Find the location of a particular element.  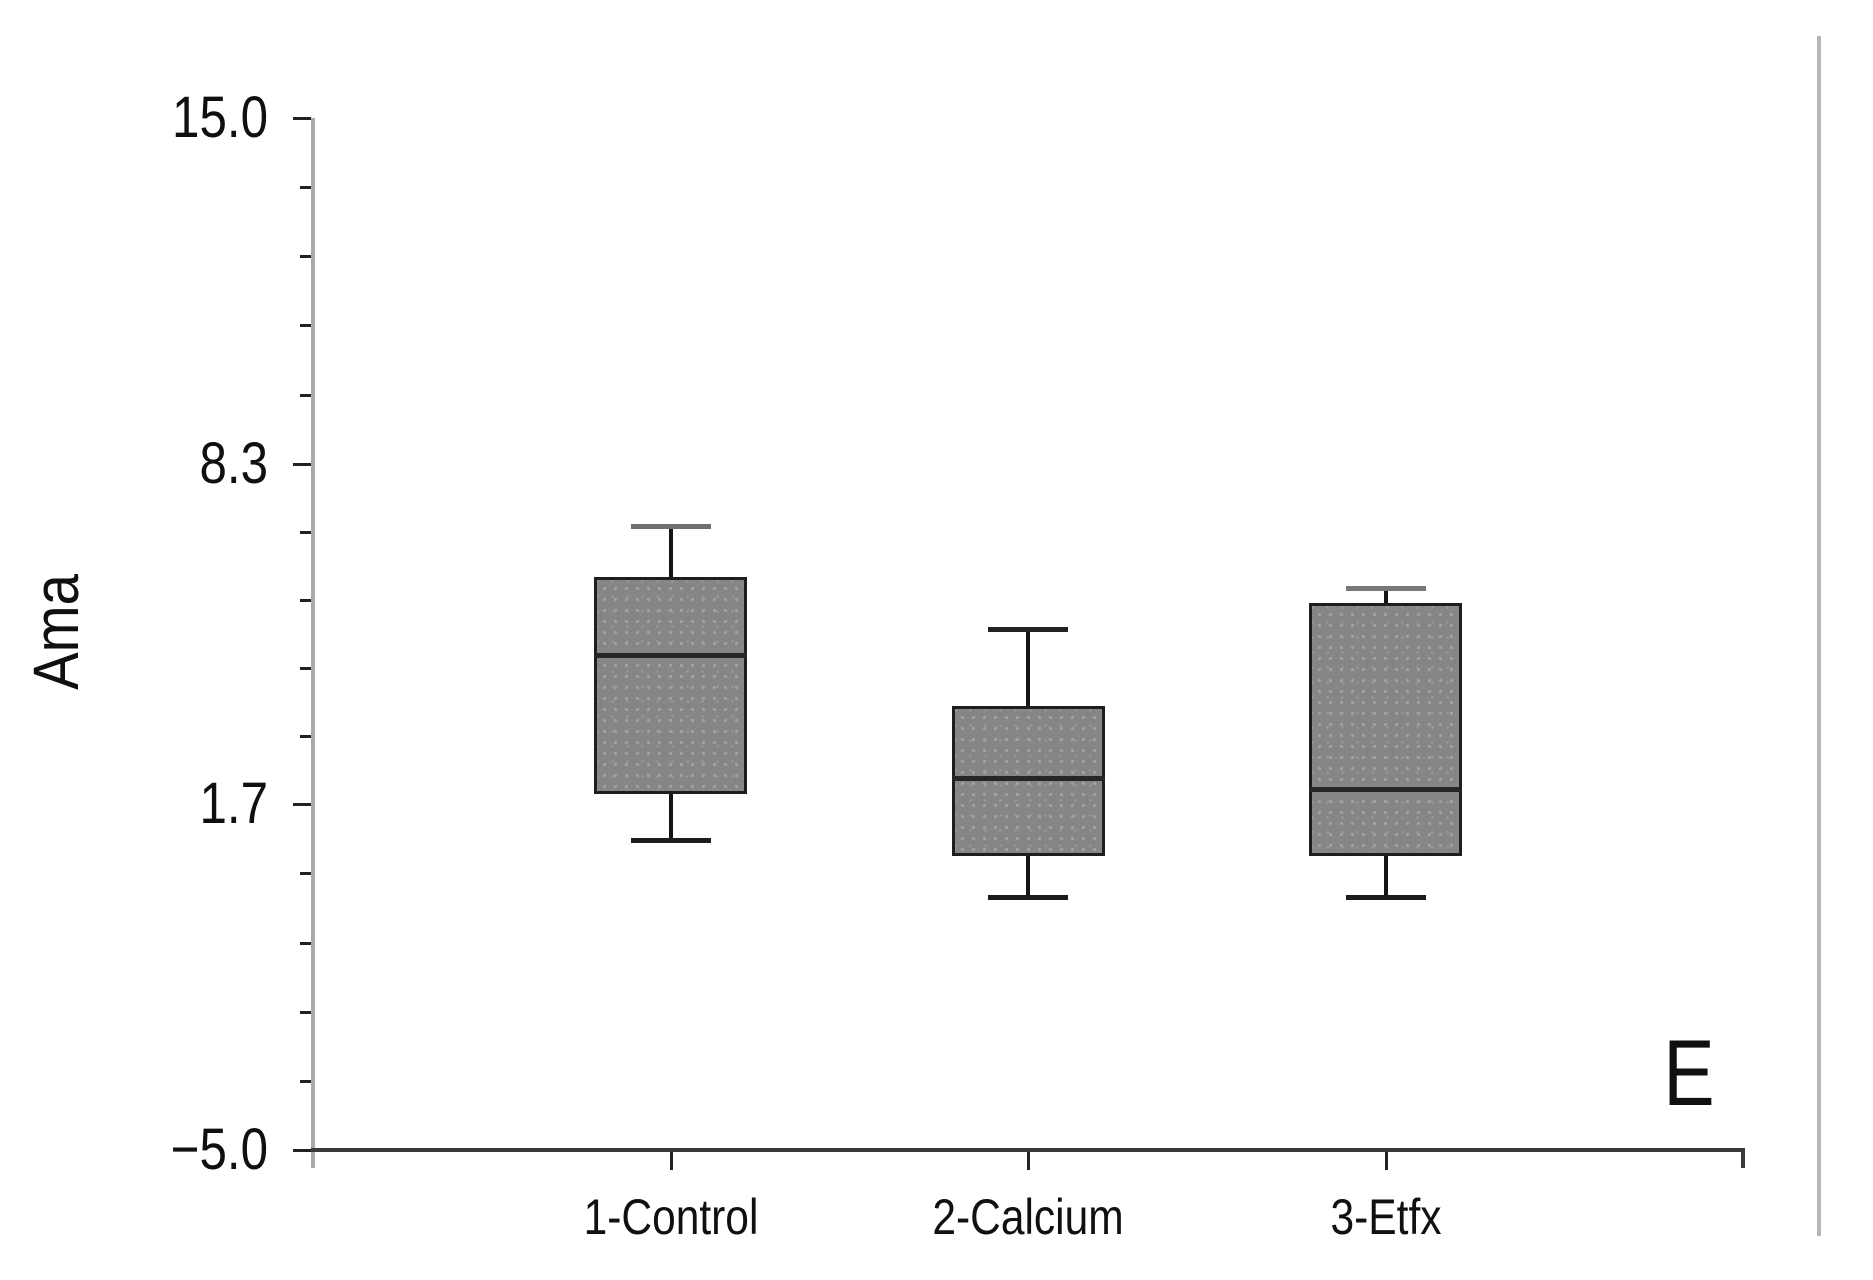

panel-label: E is located at coordinates (1689, 1072).